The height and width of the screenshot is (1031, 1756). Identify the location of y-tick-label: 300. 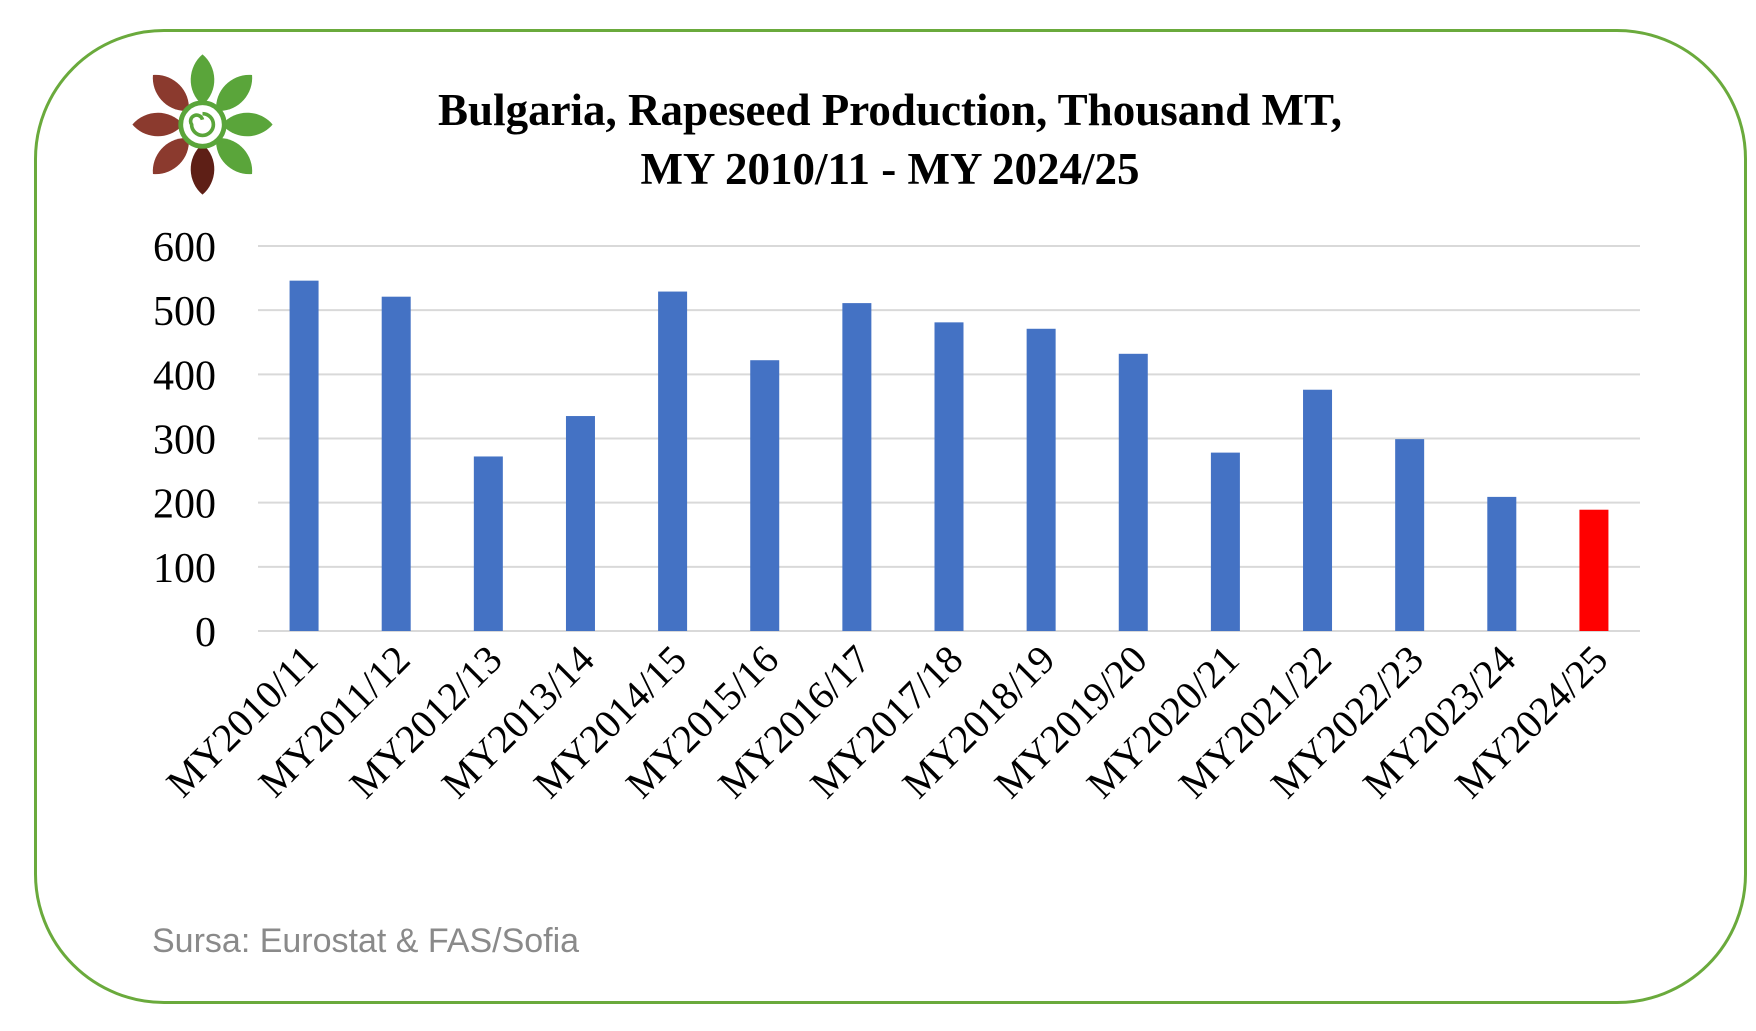
(184, 441).